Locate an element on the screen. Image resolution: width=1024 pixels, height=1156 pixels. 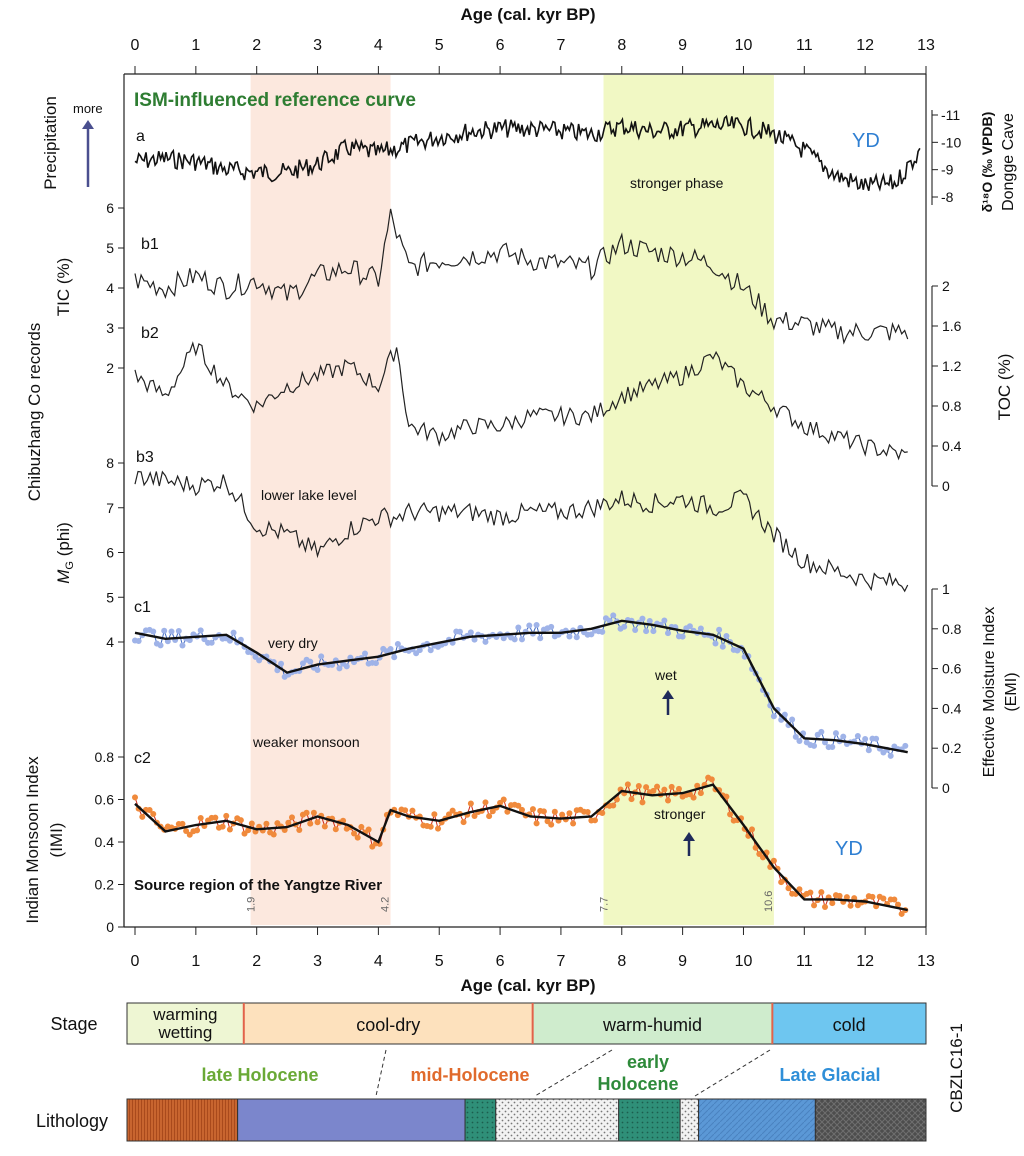
annotation-weaker-monsoon: weaker monsoon is located at coordinates (306, 742).